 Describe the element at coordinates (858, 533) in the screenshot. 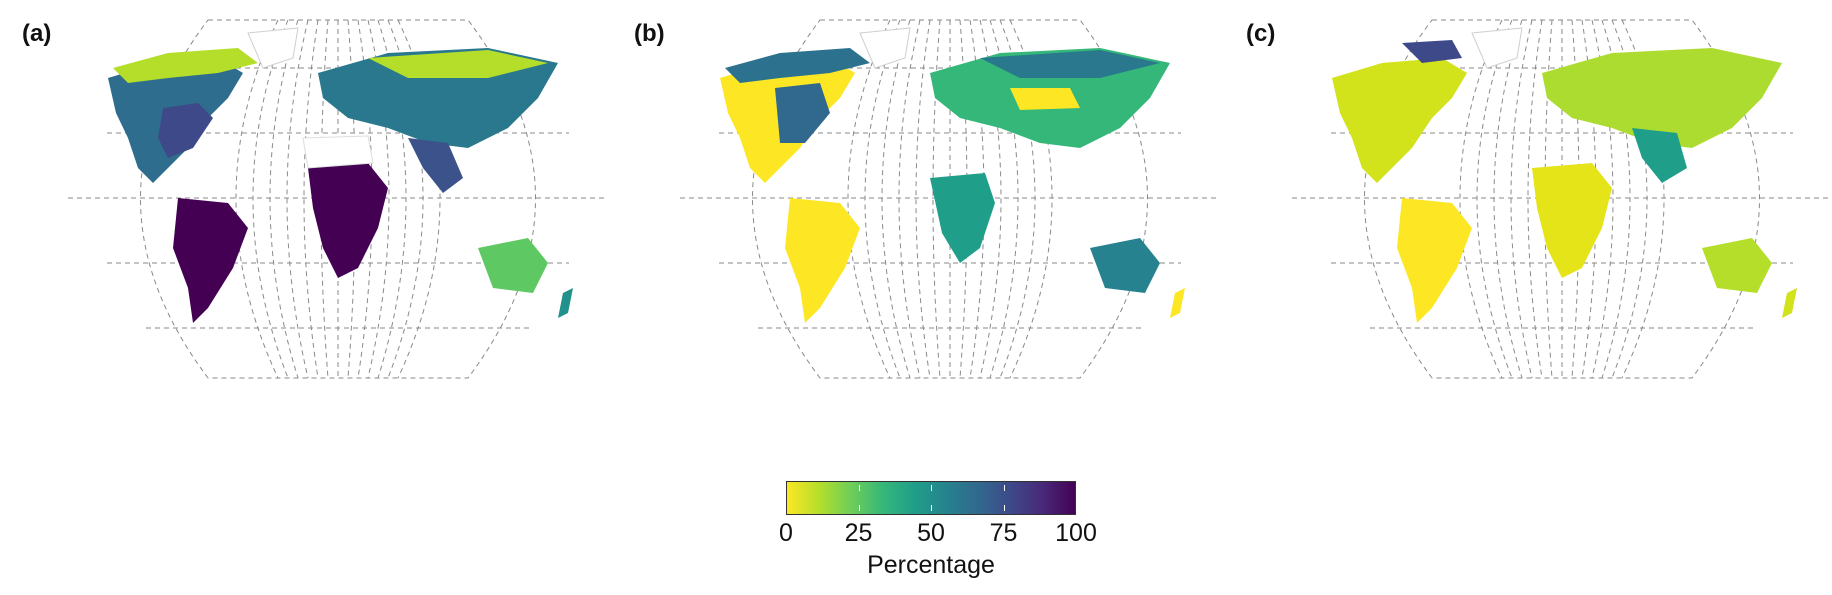

I see `colorbar-tick-label: 25` at that location.